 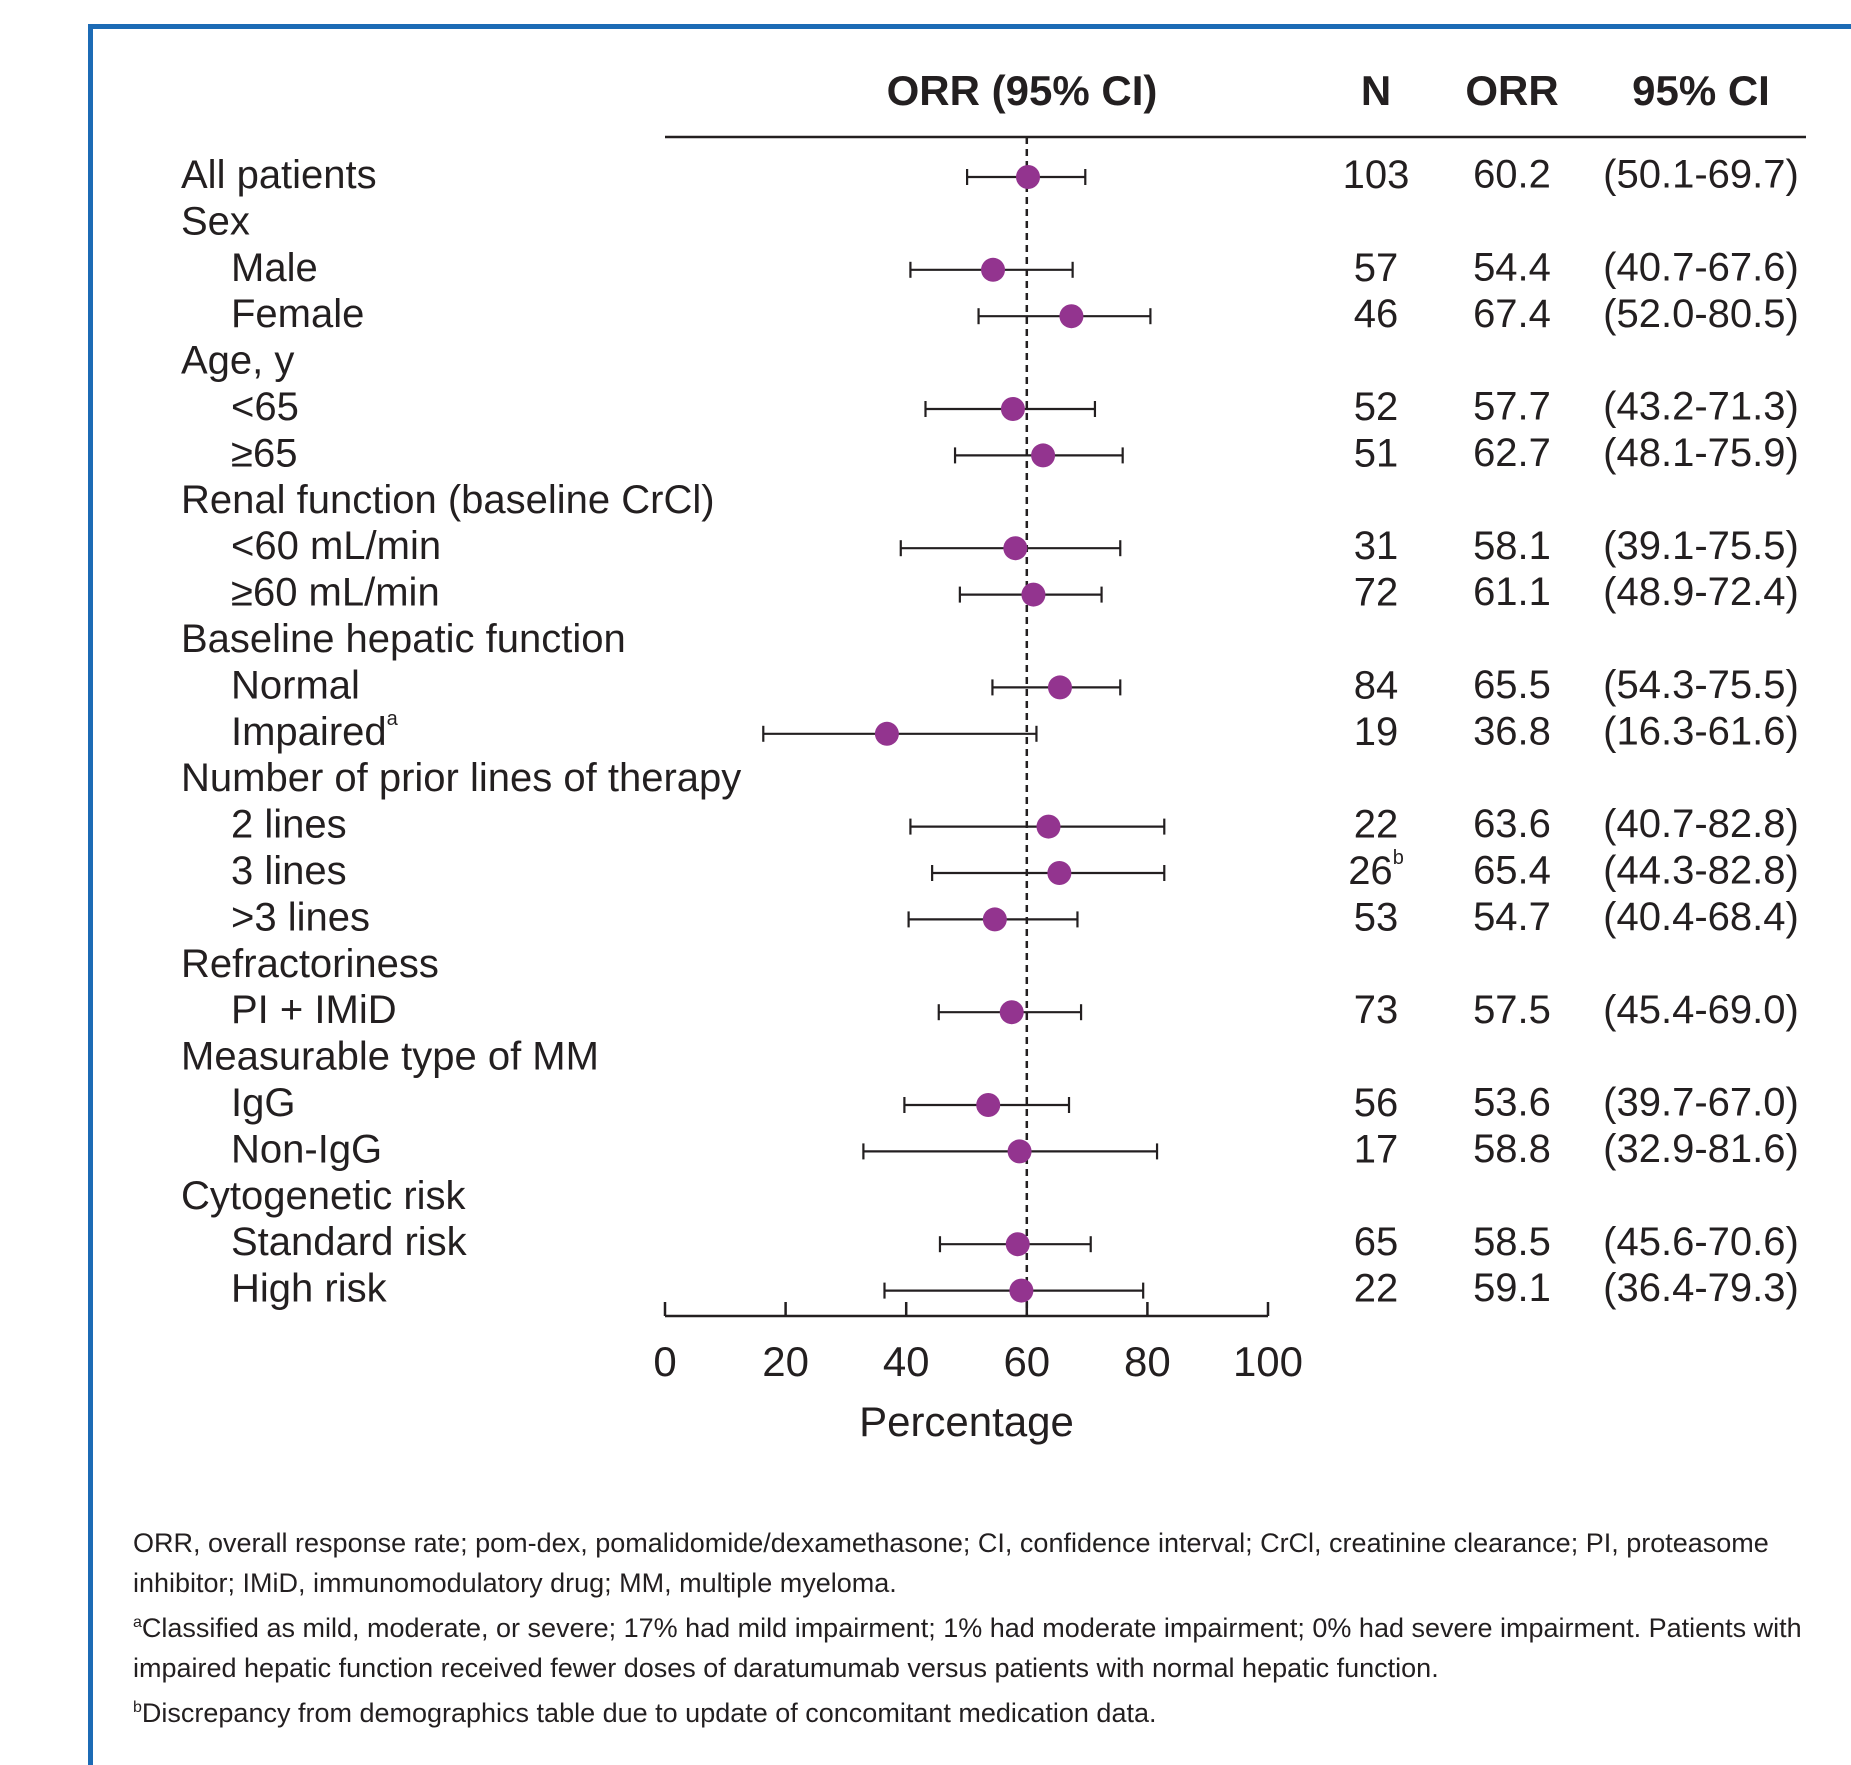 What do you see at coordinates (1701, 871) in the screenshot?
I see `ci-label: (44.3-82.8)` at bounding box center [1701, 871].